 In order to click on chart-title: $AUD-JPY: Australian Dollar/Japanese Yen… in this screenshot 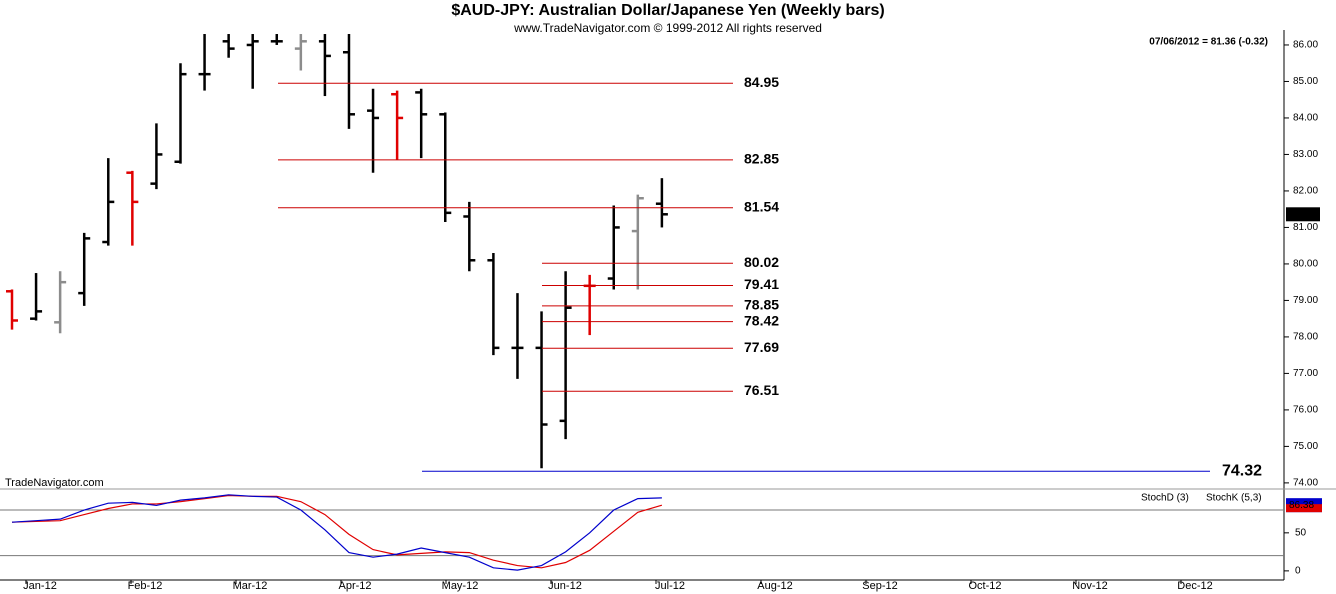, I will do `click(667, 10)`.